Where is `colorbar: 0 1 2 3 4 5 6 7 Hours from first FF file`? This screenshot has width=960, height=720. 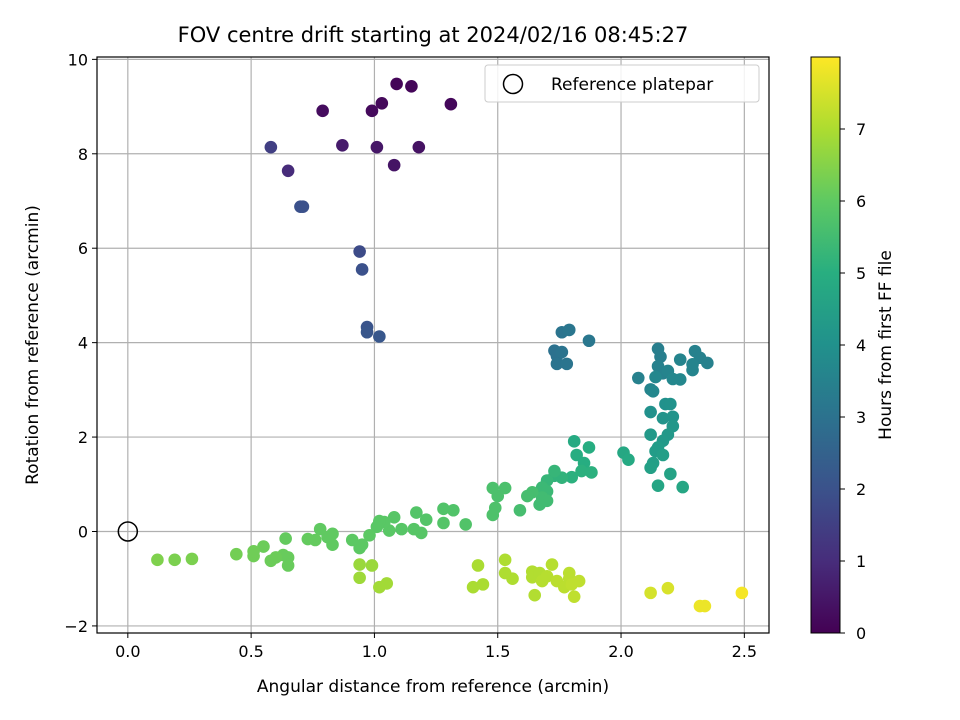
colorbar: 0 1 2 3 4 5 6 7 Hours from first FF file is located at coordinates (853, 349).